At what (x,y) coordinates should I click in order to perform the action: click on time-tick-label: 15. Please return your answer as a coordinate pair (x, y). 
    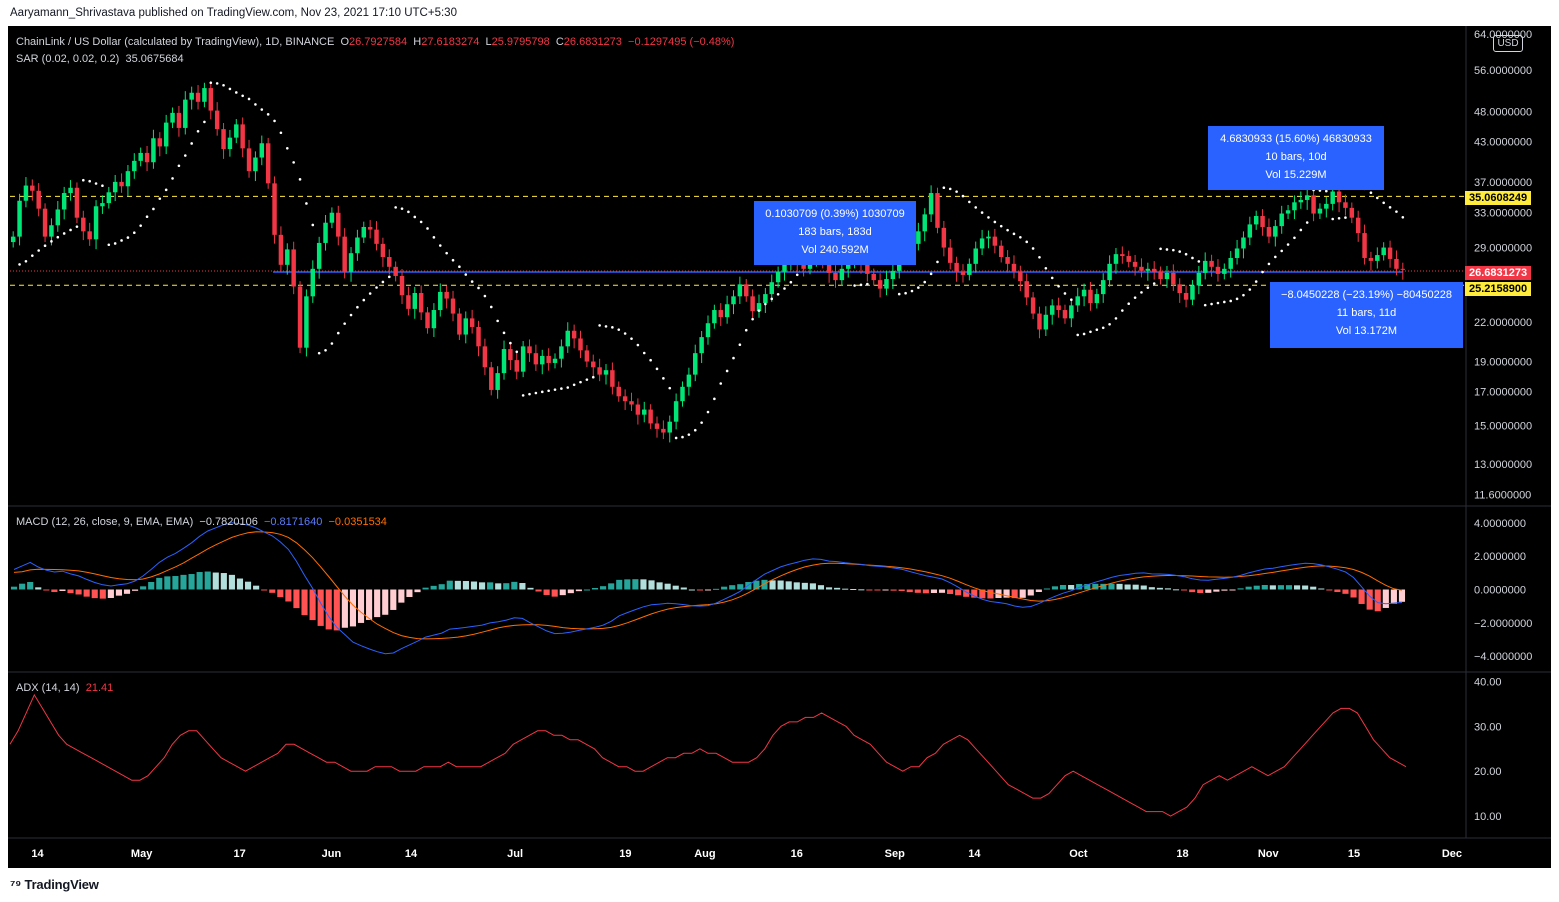
    Looking at the image, I should click on (1354, 854).